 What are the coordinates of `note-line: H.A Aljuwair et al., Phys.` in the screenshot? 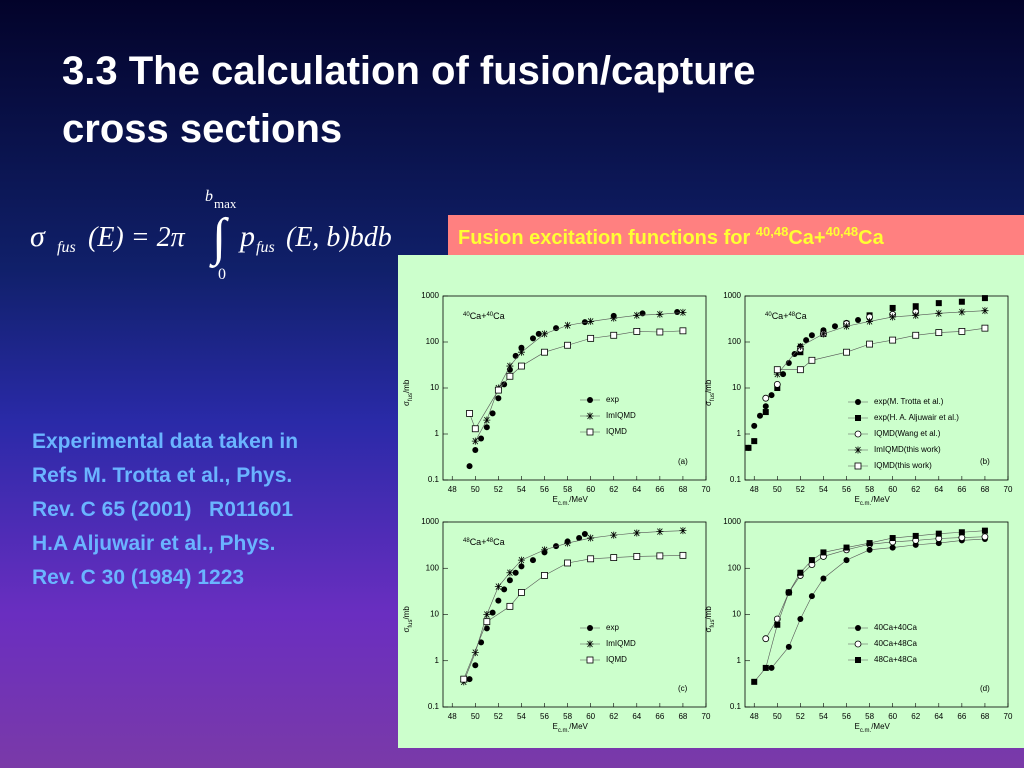 It's located at (154, 543).